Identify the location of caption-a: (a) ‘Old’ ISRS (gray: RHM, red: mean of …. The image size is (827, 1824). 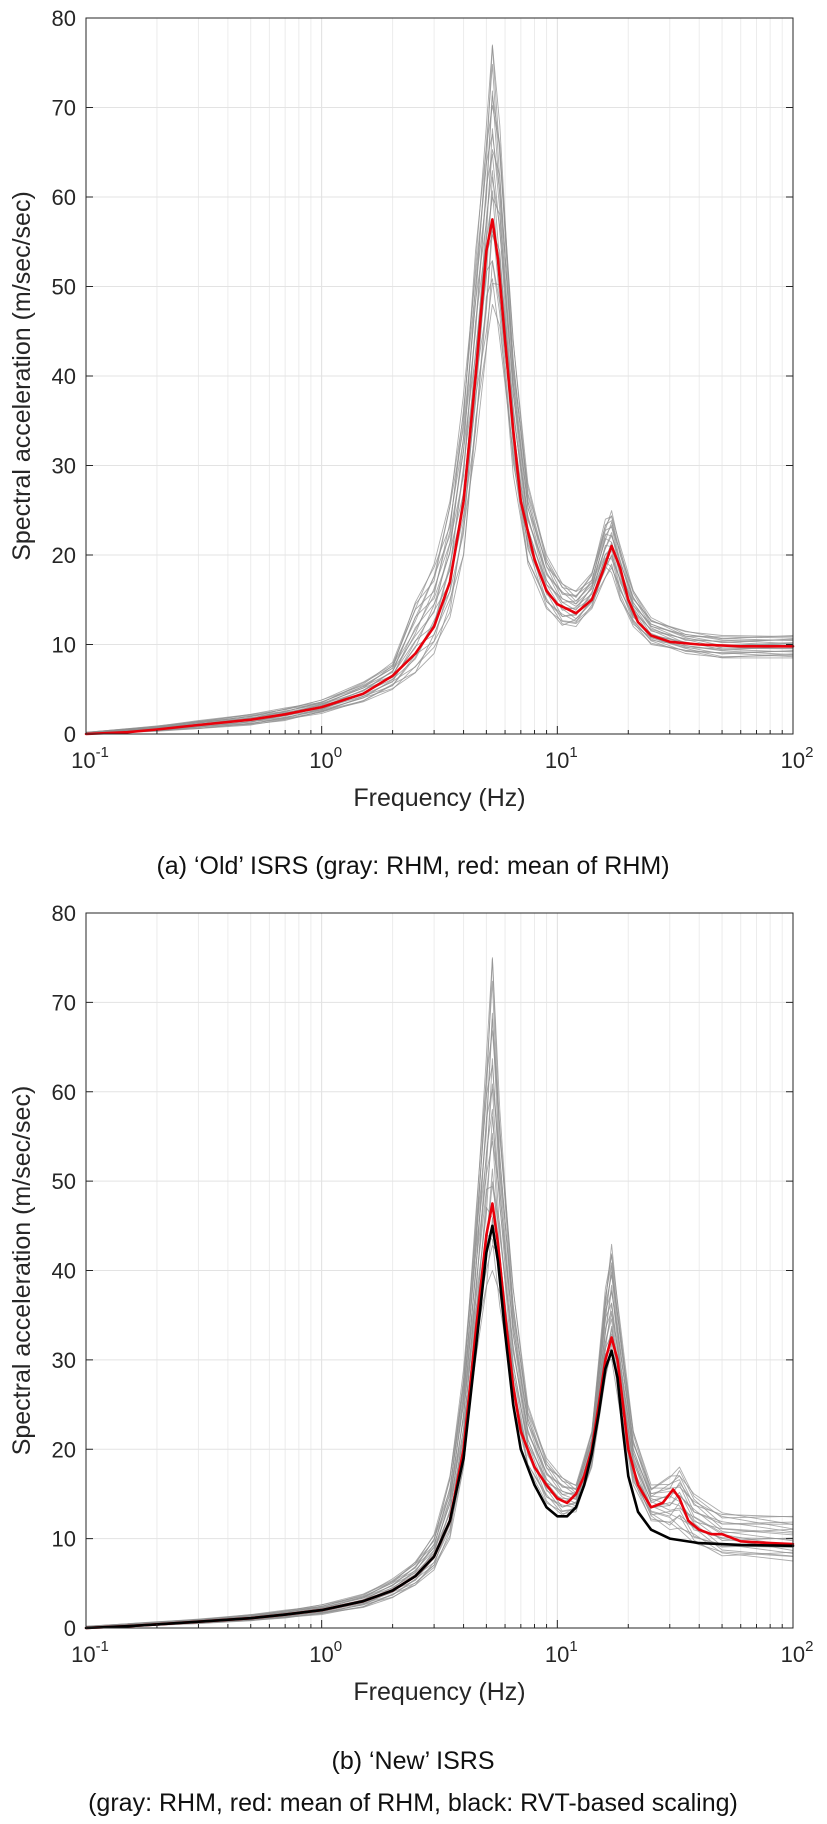
(412, 866).